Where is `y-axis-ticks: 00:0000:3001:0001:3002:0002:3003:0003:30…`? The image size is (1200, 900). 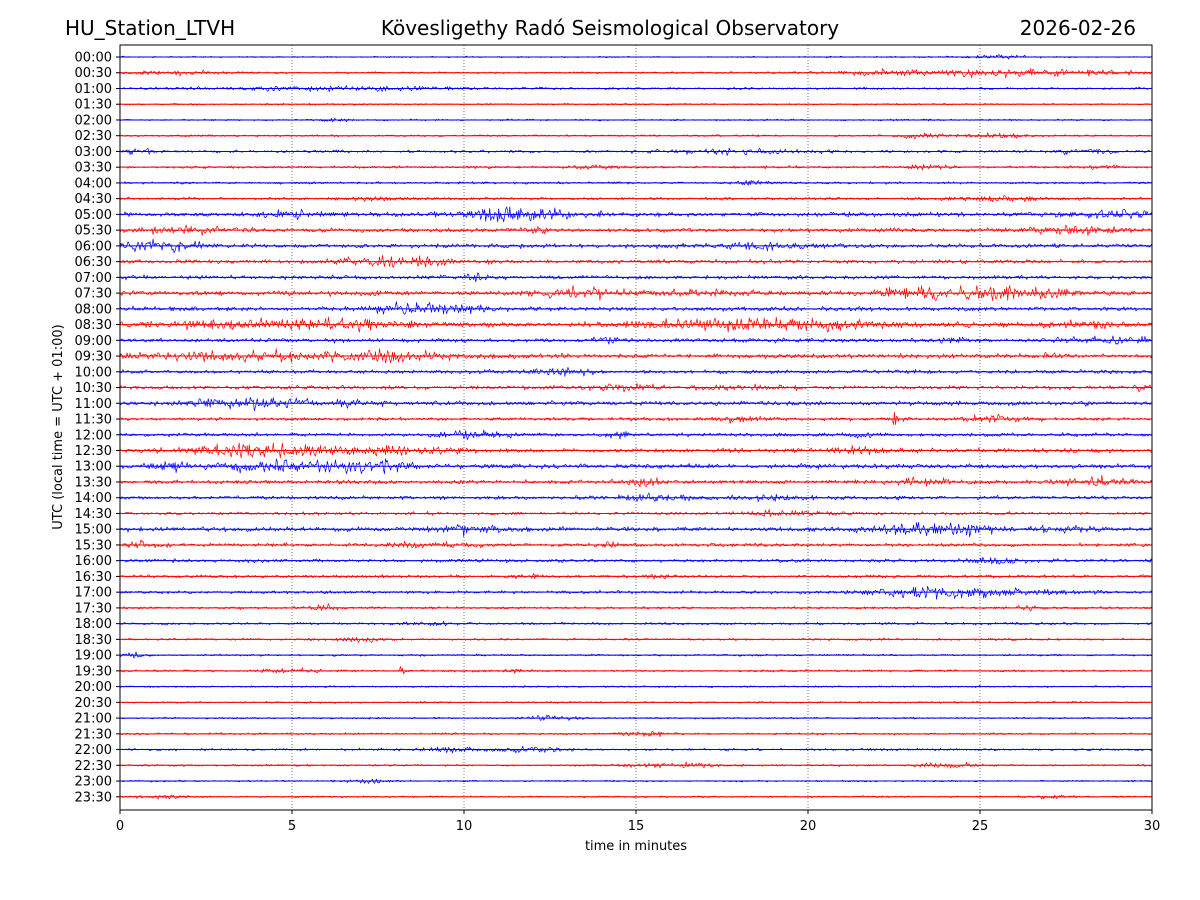 y-axis-ticks: 00:0000:3001:0001:3002:0002:3003:0003:30… is located at coordinates (97, 428).